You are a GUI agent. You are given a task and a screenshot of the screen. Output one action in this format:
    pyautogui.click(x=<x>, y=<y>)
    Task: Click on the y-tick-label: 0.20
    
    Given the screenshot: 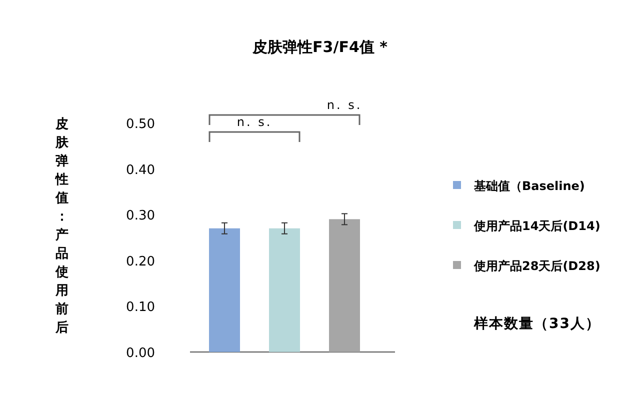 What is the action you would take?
    pyautogui.click(x=140, y=262)
    